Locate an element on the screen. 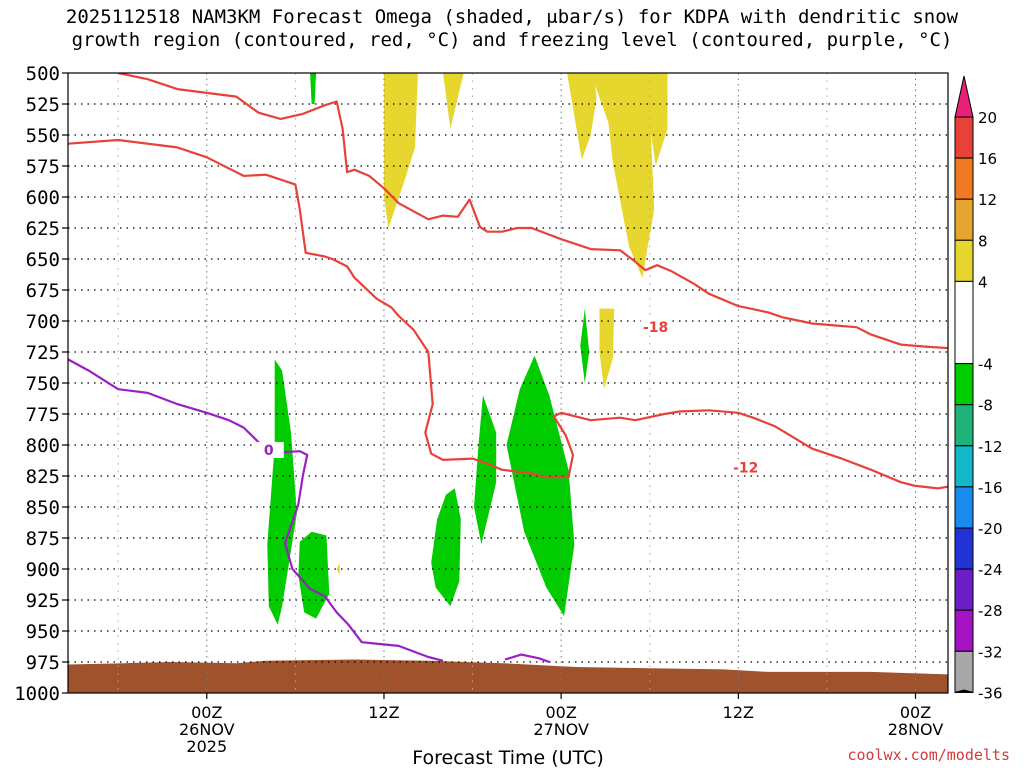  contour-label-dgz-minus18: -18 is located at coordinates (655, 328).